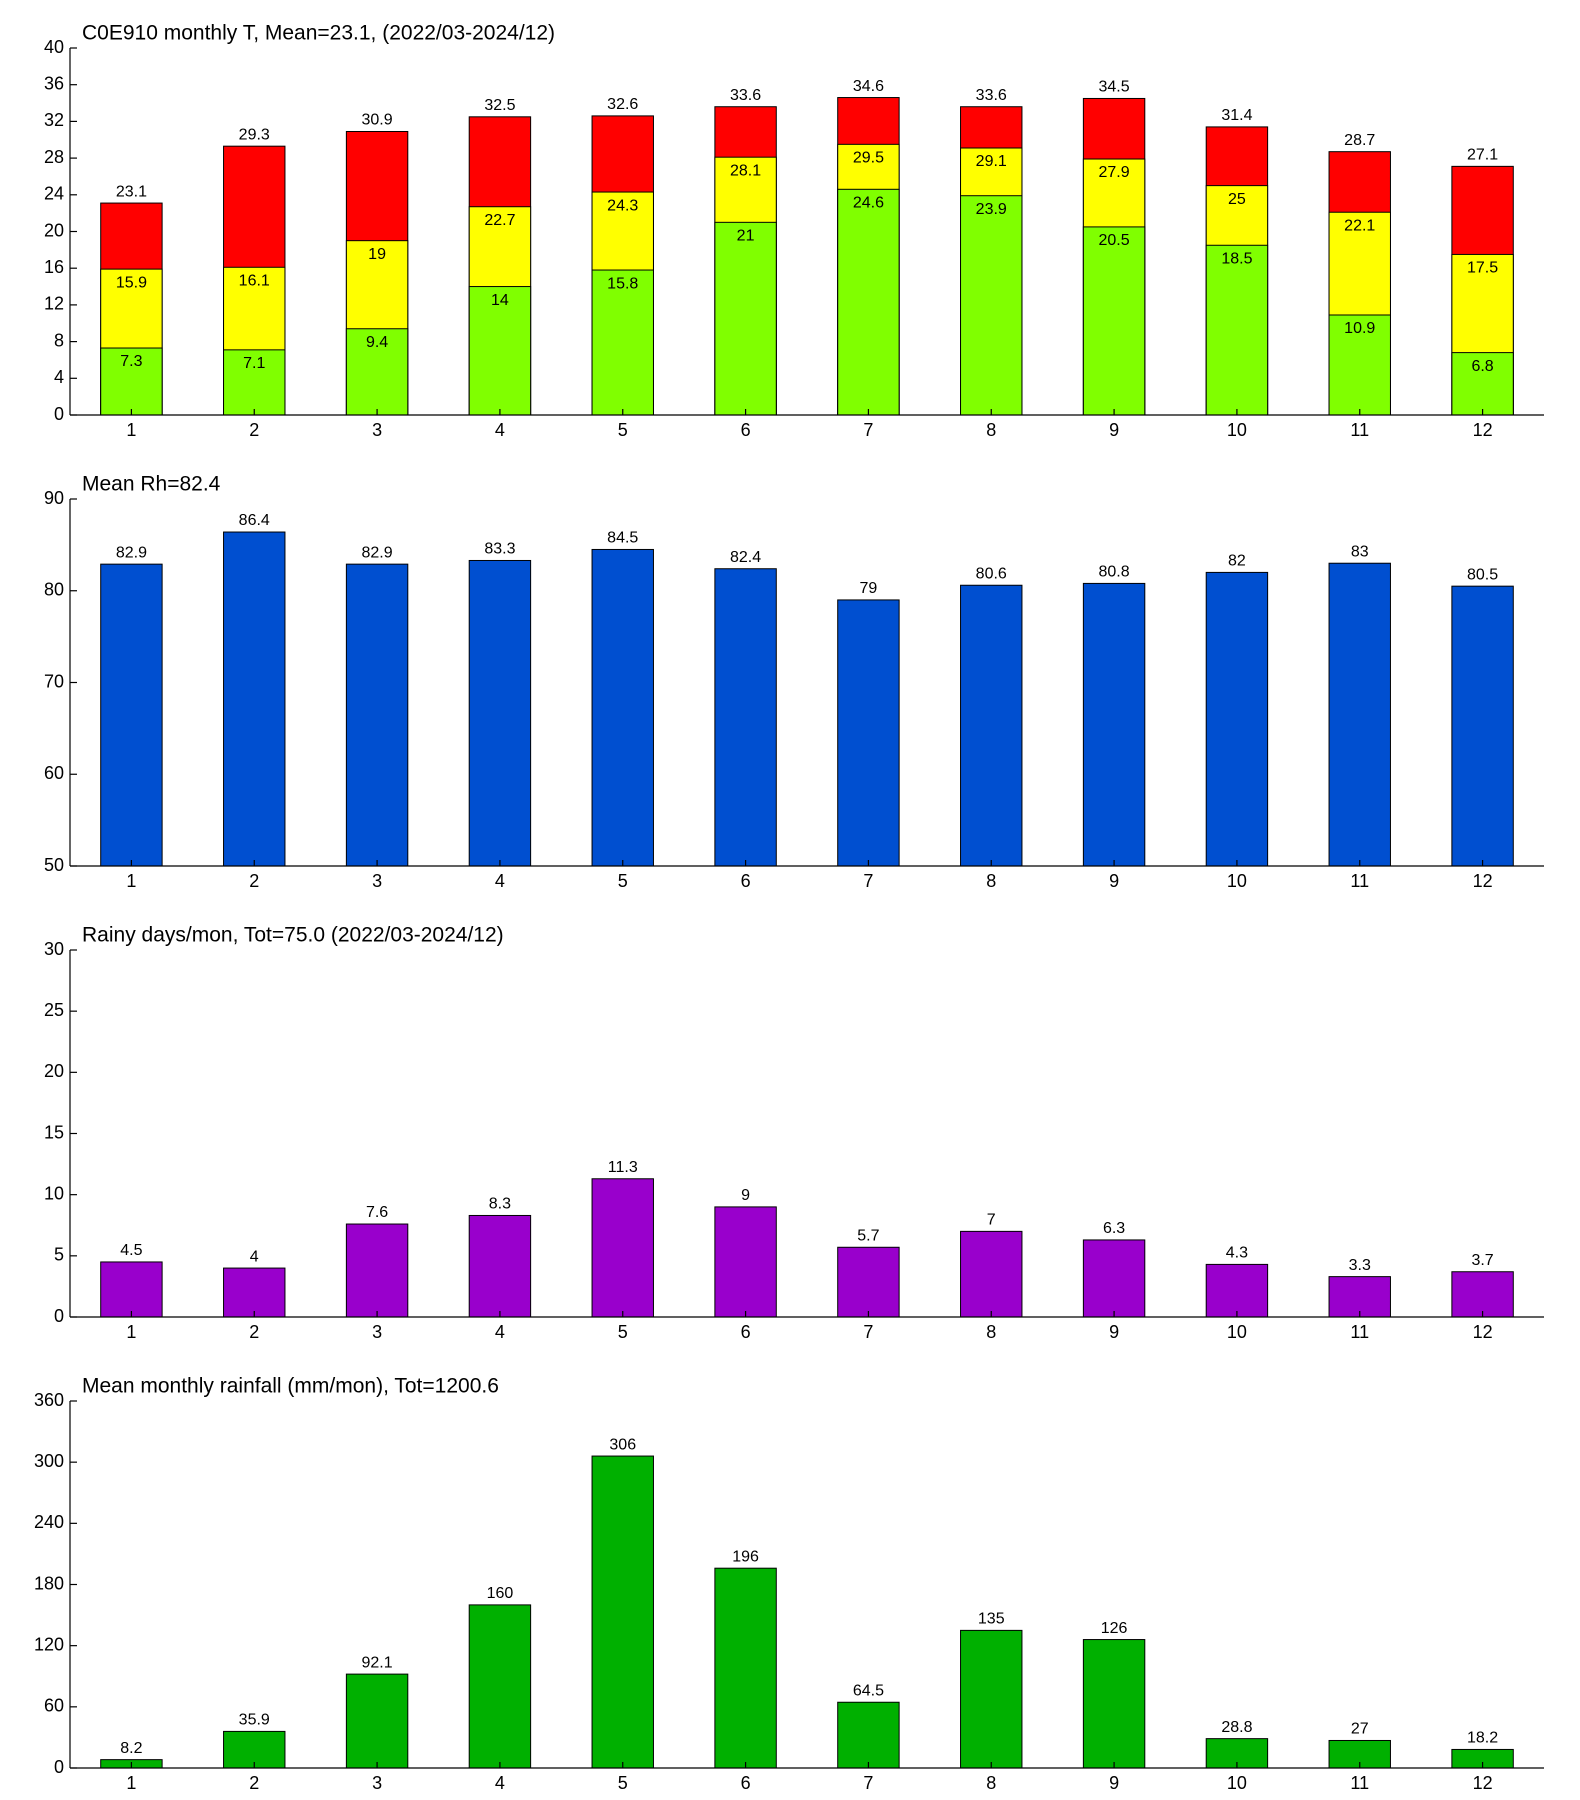 The height and width of the screenshot is (1800, 1580). I want to click on data-label: 15.9, so click(131, 282).